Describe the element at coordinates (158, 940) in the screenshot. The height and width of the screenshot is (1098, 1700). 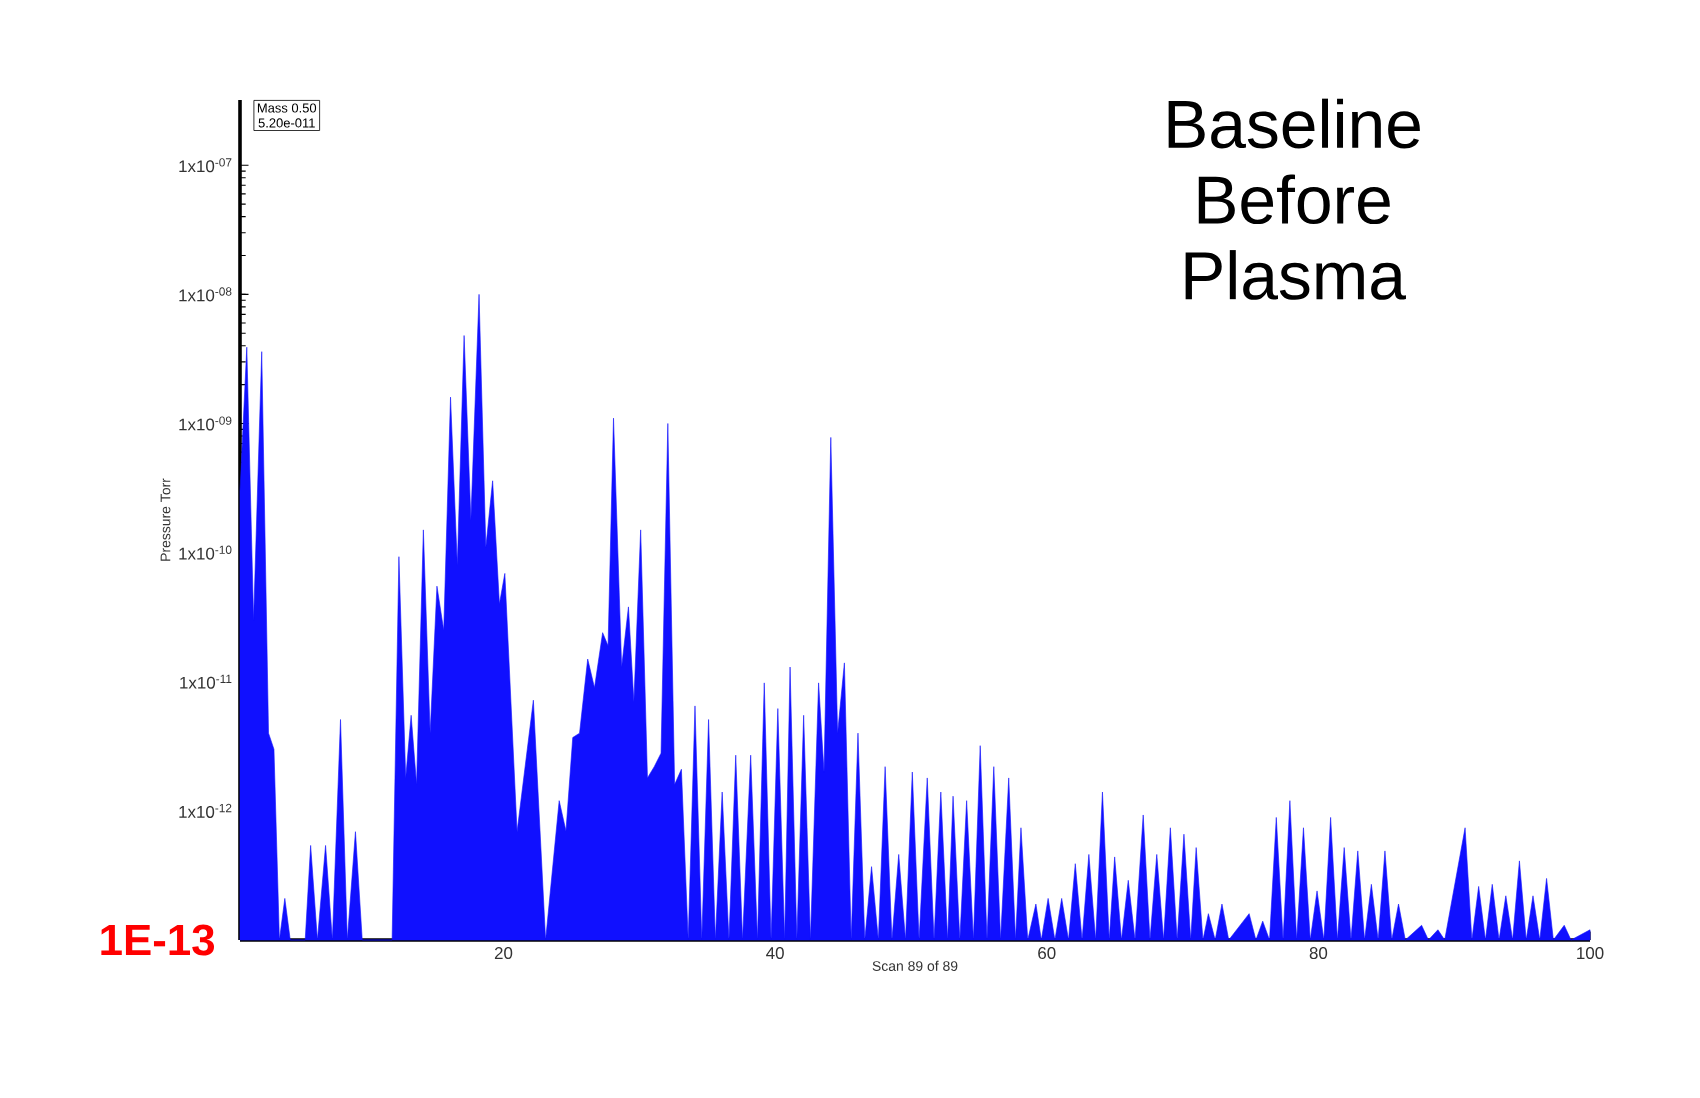
I see `text: 1E-13` at that location.